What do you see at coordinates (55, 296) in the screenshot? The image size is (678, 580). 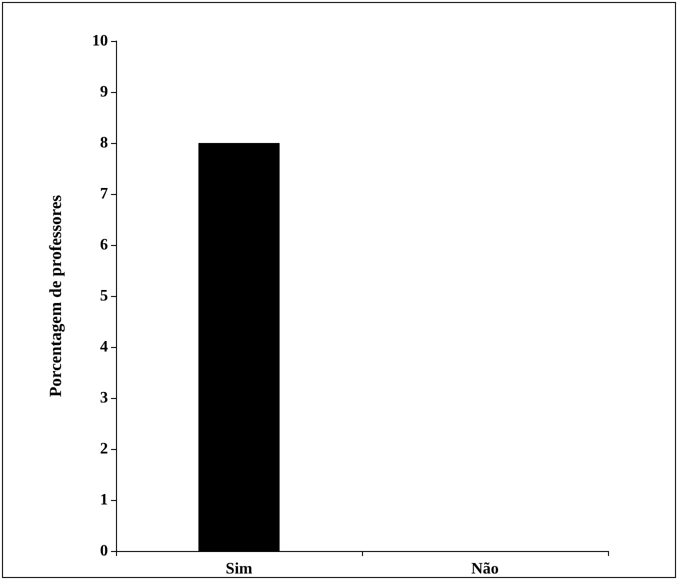 I see `y-axis-title: Porcentagem de professores` at bounding box center [55, 296].